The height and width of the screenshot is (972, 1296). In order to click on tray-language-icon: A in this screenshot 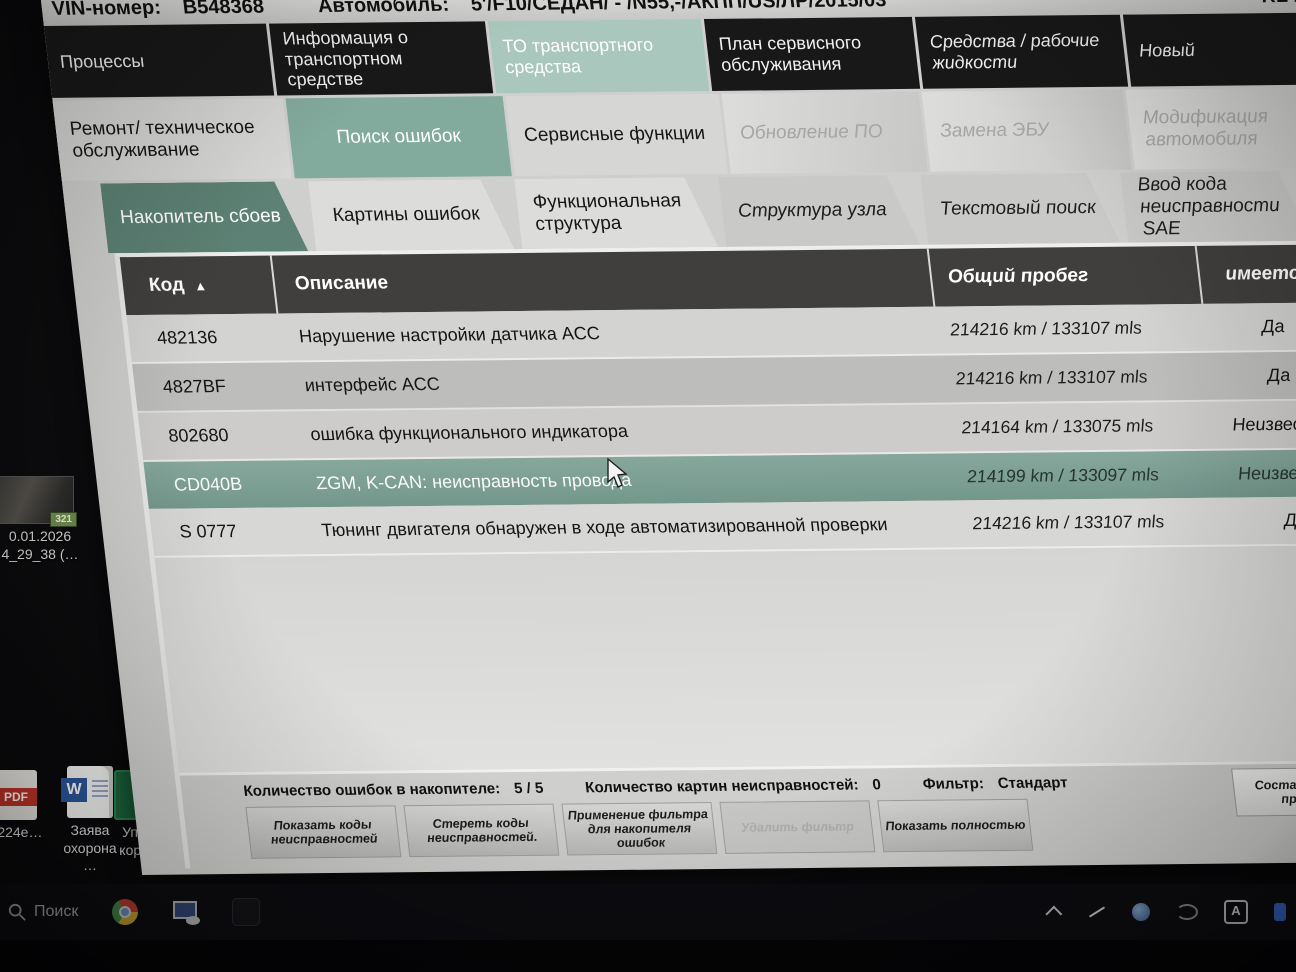, I will do `click(1236, 912)`.